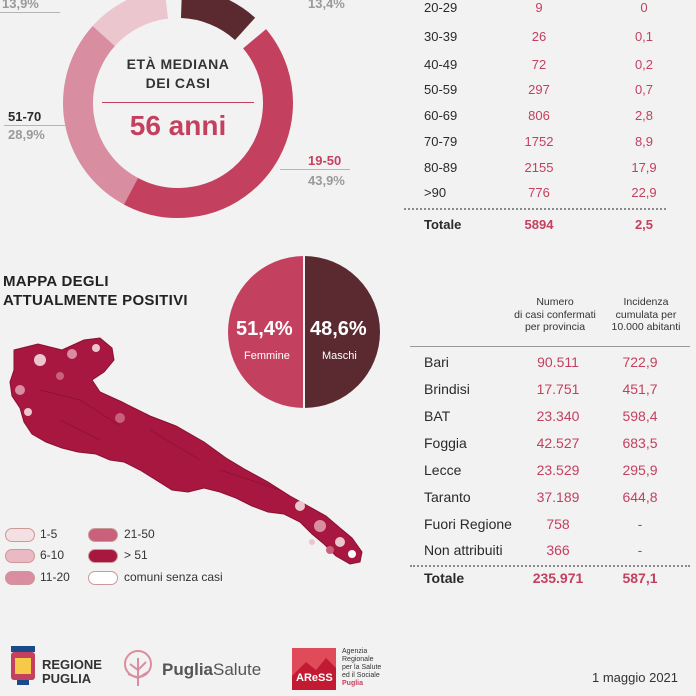 This screenshot has height=696, width=696. Describe the element at coordinates (264, 329) in the screenshot. I see `female-pct: 51,4%` at that location.